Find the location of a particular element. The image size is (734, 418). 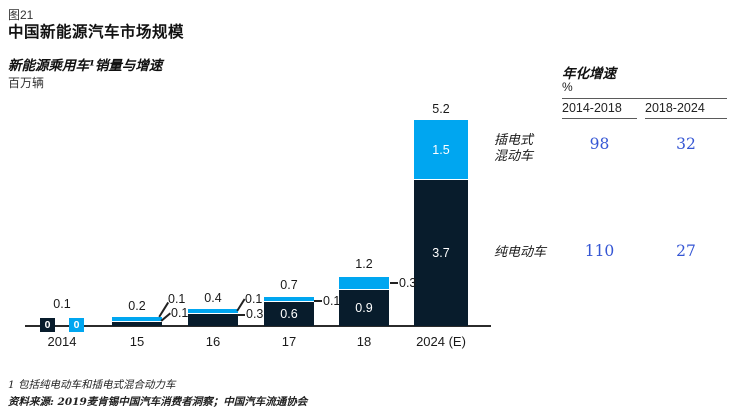

bar-2018: 0.9 is located at coordinates (364, 301).